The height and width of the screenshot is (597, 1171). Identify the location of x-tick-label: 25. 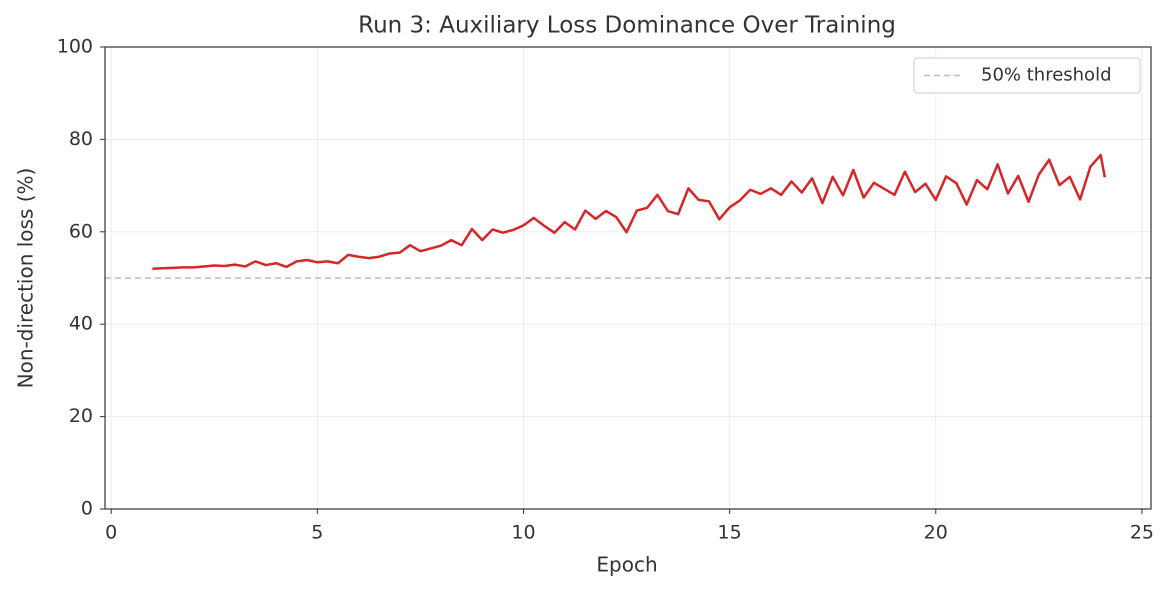
(1142, 533).